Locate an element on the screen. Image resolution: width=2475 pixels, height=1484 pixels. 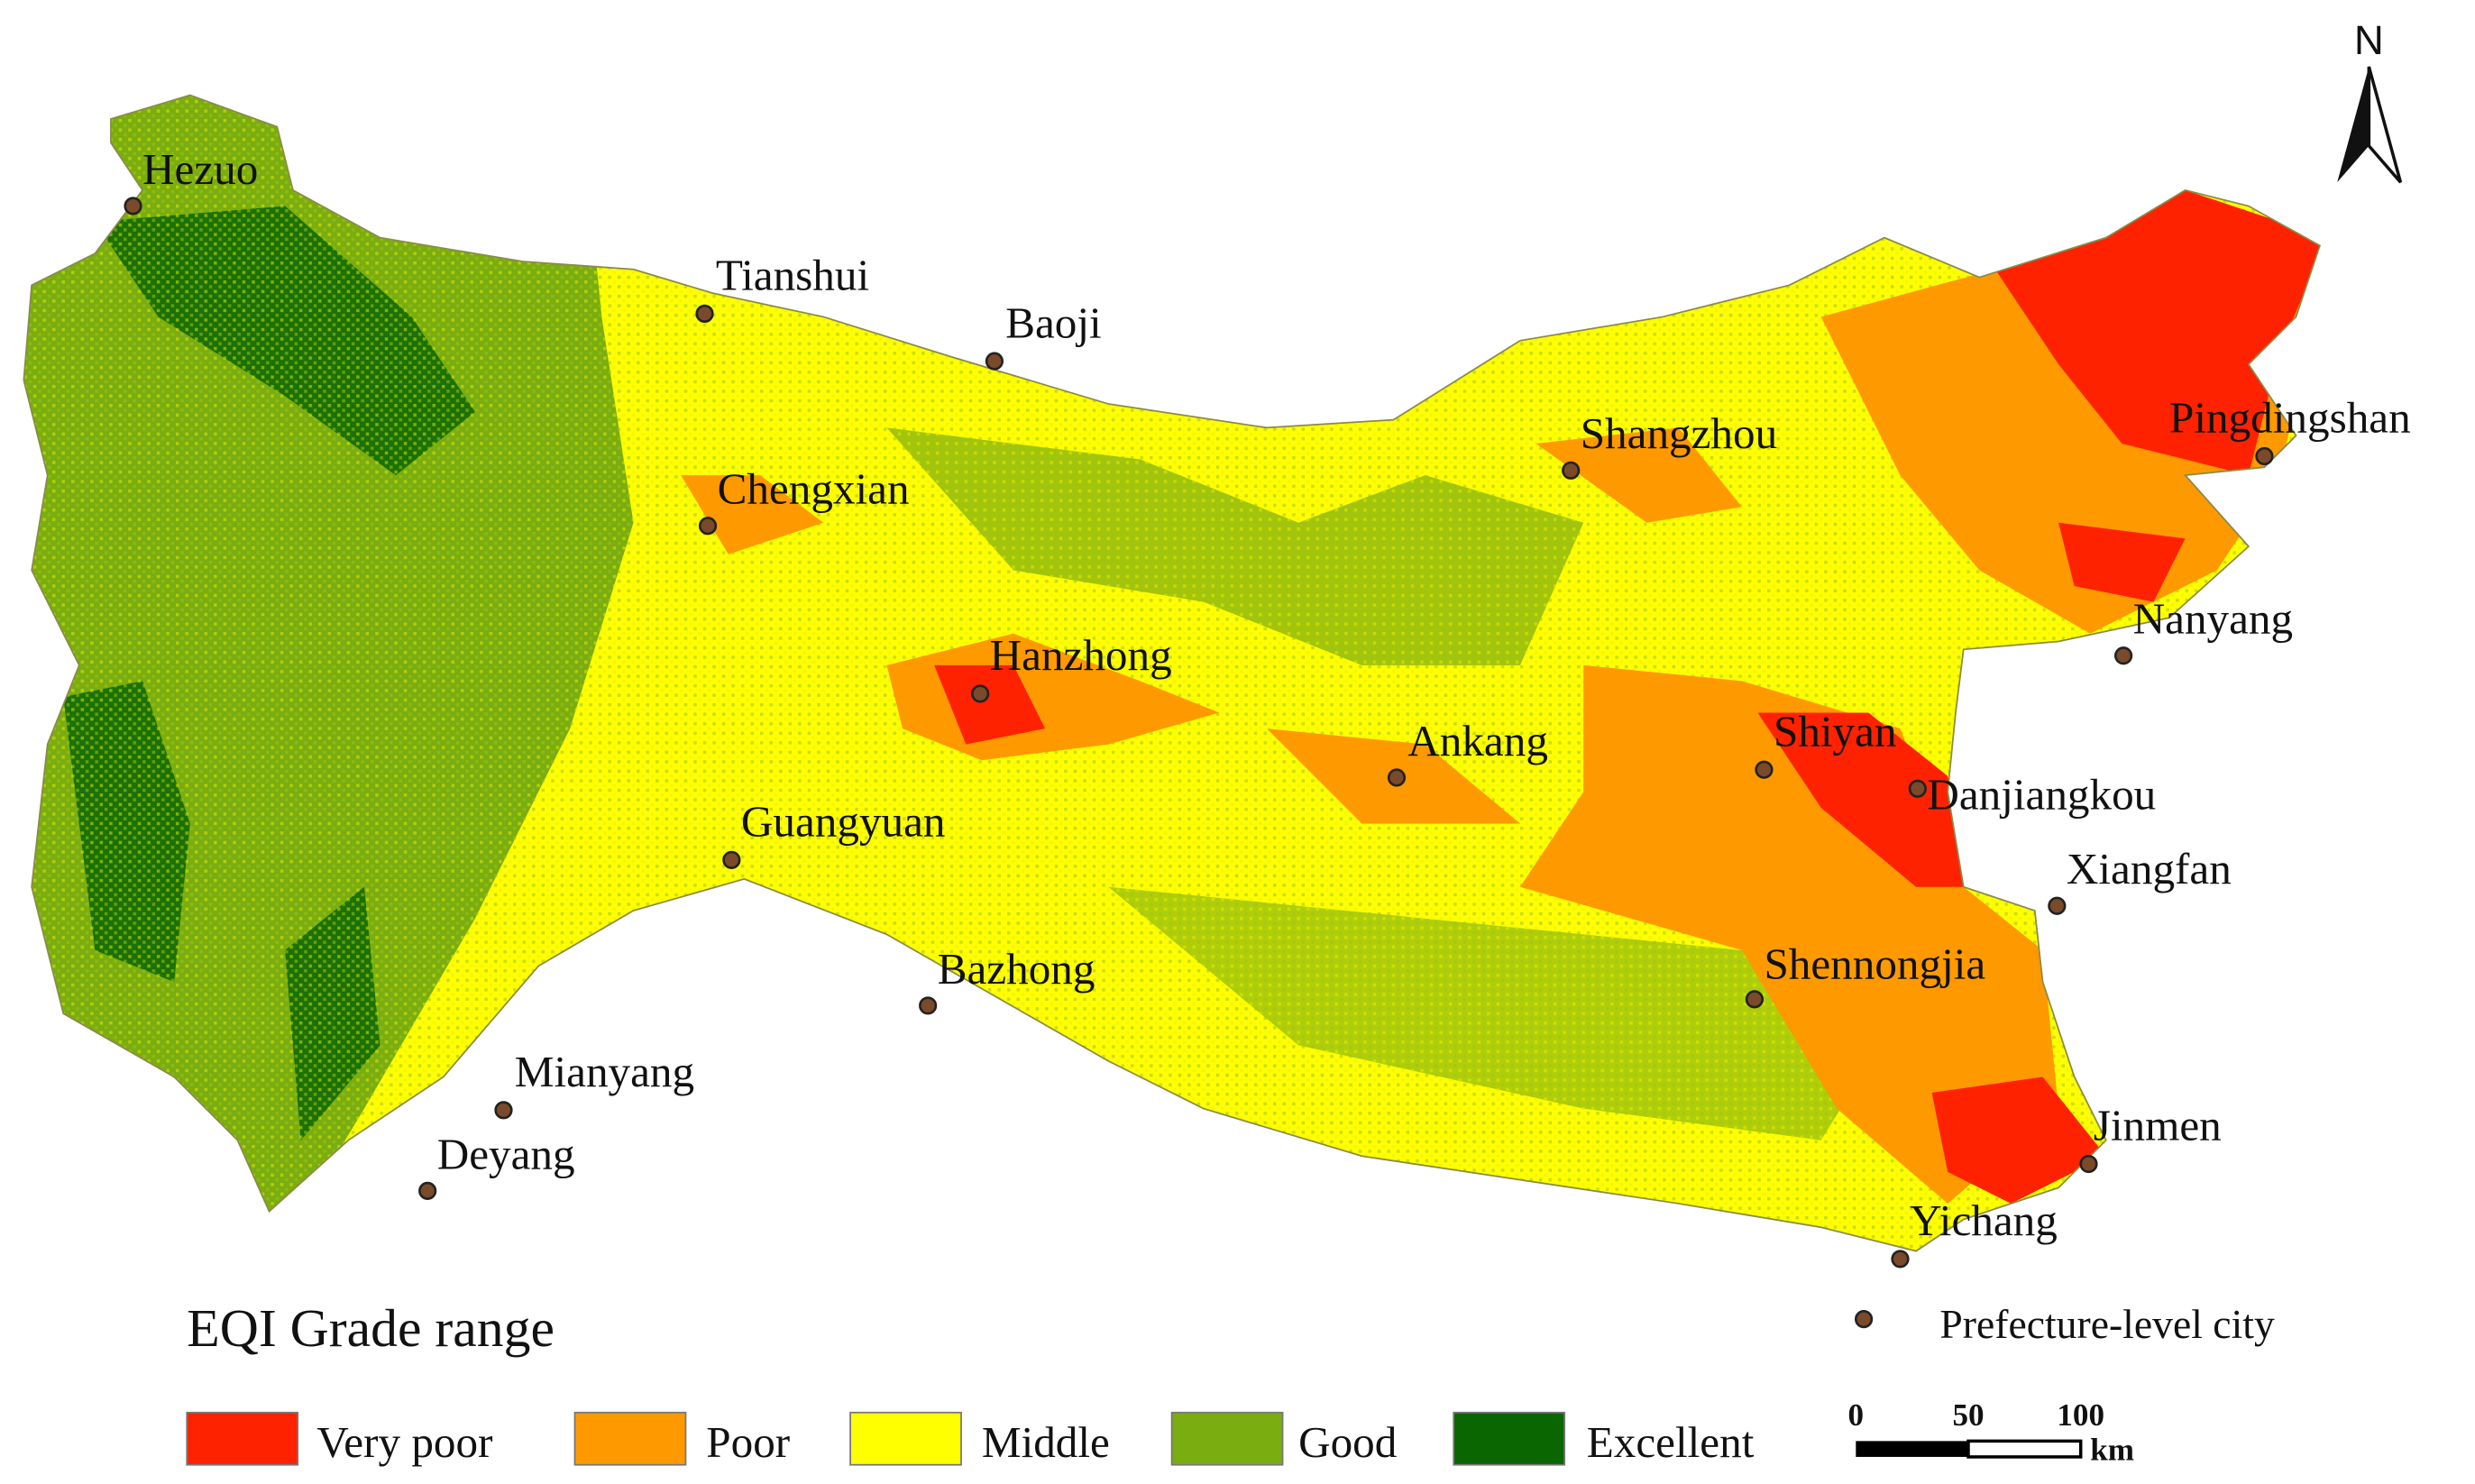
scale-unit: km is located at coordinates (2112, 1449).